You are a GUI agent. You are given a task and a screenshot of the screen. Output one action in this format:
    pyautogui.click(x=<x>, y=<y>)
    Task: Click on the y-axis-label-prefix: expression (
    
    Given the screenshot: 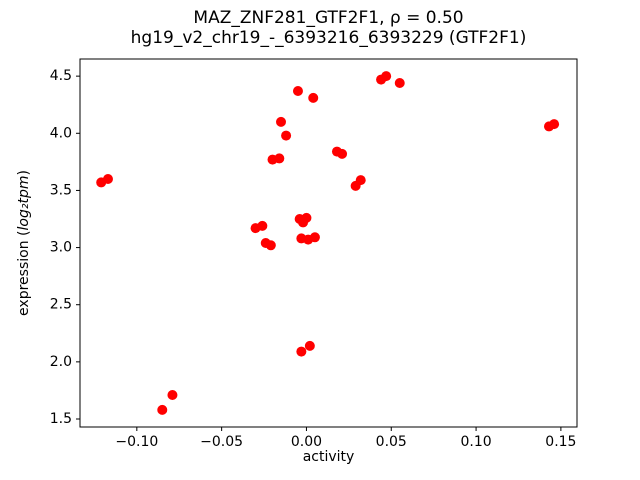 What is the action you would take?
    pyautogui.click(x=24, y=273)
    